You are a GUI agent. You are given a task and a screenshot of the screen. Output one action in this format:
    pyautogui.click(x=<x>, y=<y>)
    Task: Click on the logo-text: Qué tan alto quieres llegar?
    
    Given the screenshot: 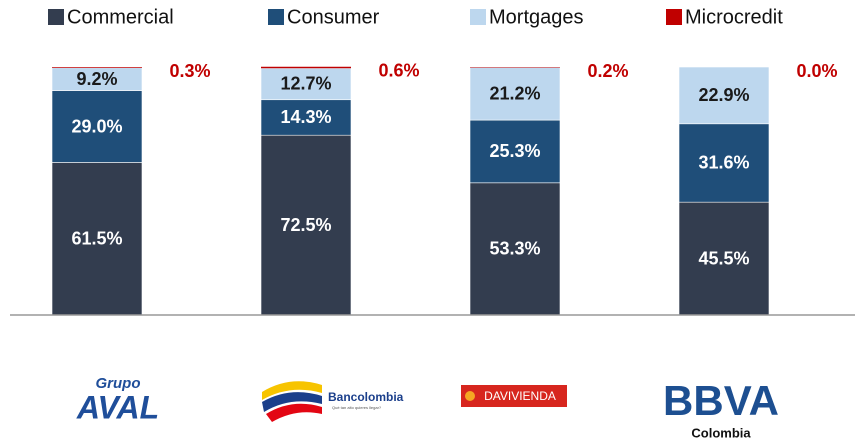 What is the action you would take?
    pyautogui.click(x=357, y=407)
    